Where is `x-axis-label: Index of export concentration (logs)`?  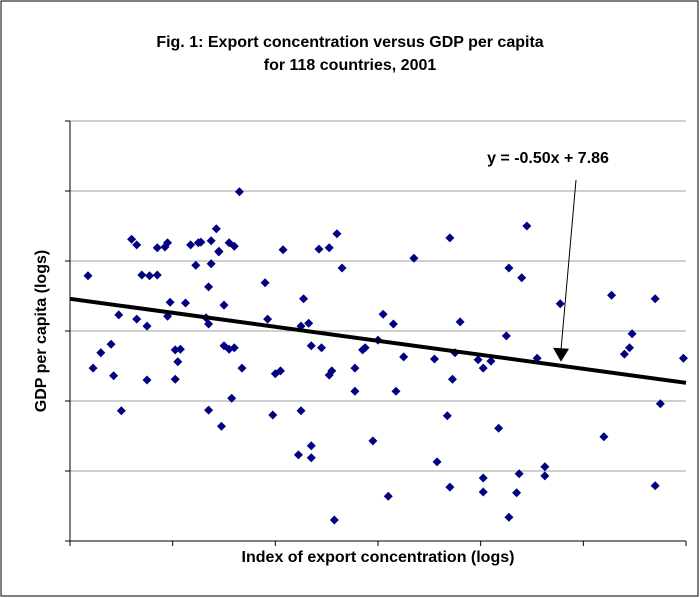
x-axis-label: Index of export concentration (logs) is located at coordinates (378, 557).